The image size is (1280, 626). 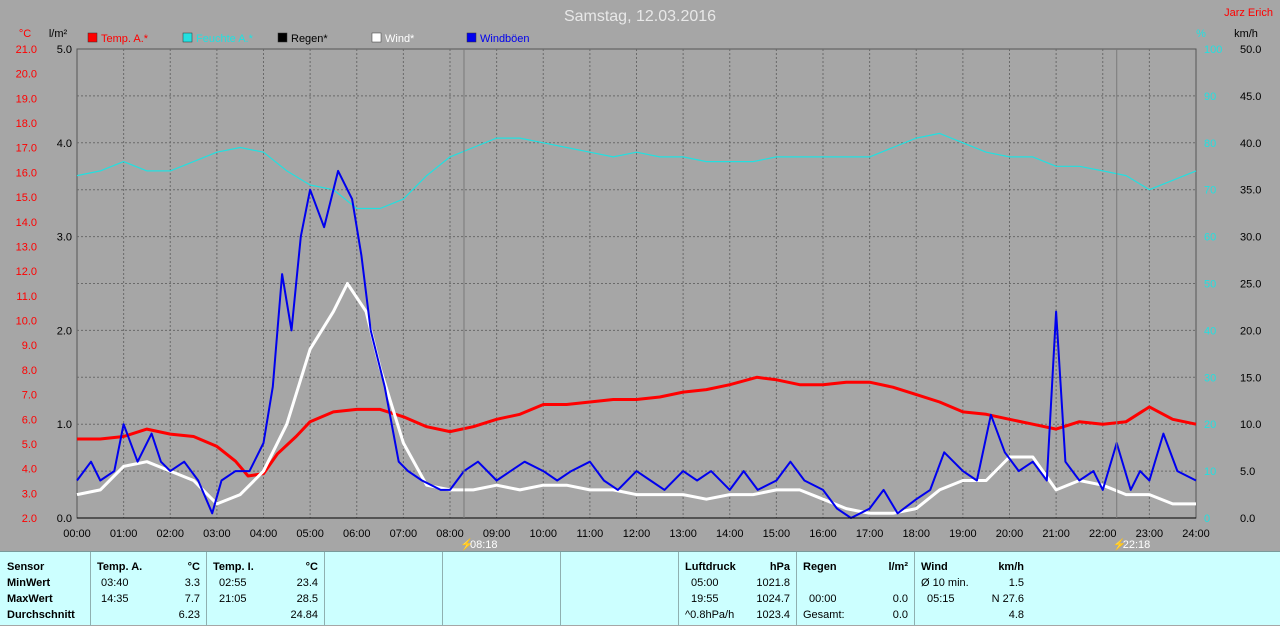 I want to click on x-tick-label: 12:00, so click(x=637, y=534).